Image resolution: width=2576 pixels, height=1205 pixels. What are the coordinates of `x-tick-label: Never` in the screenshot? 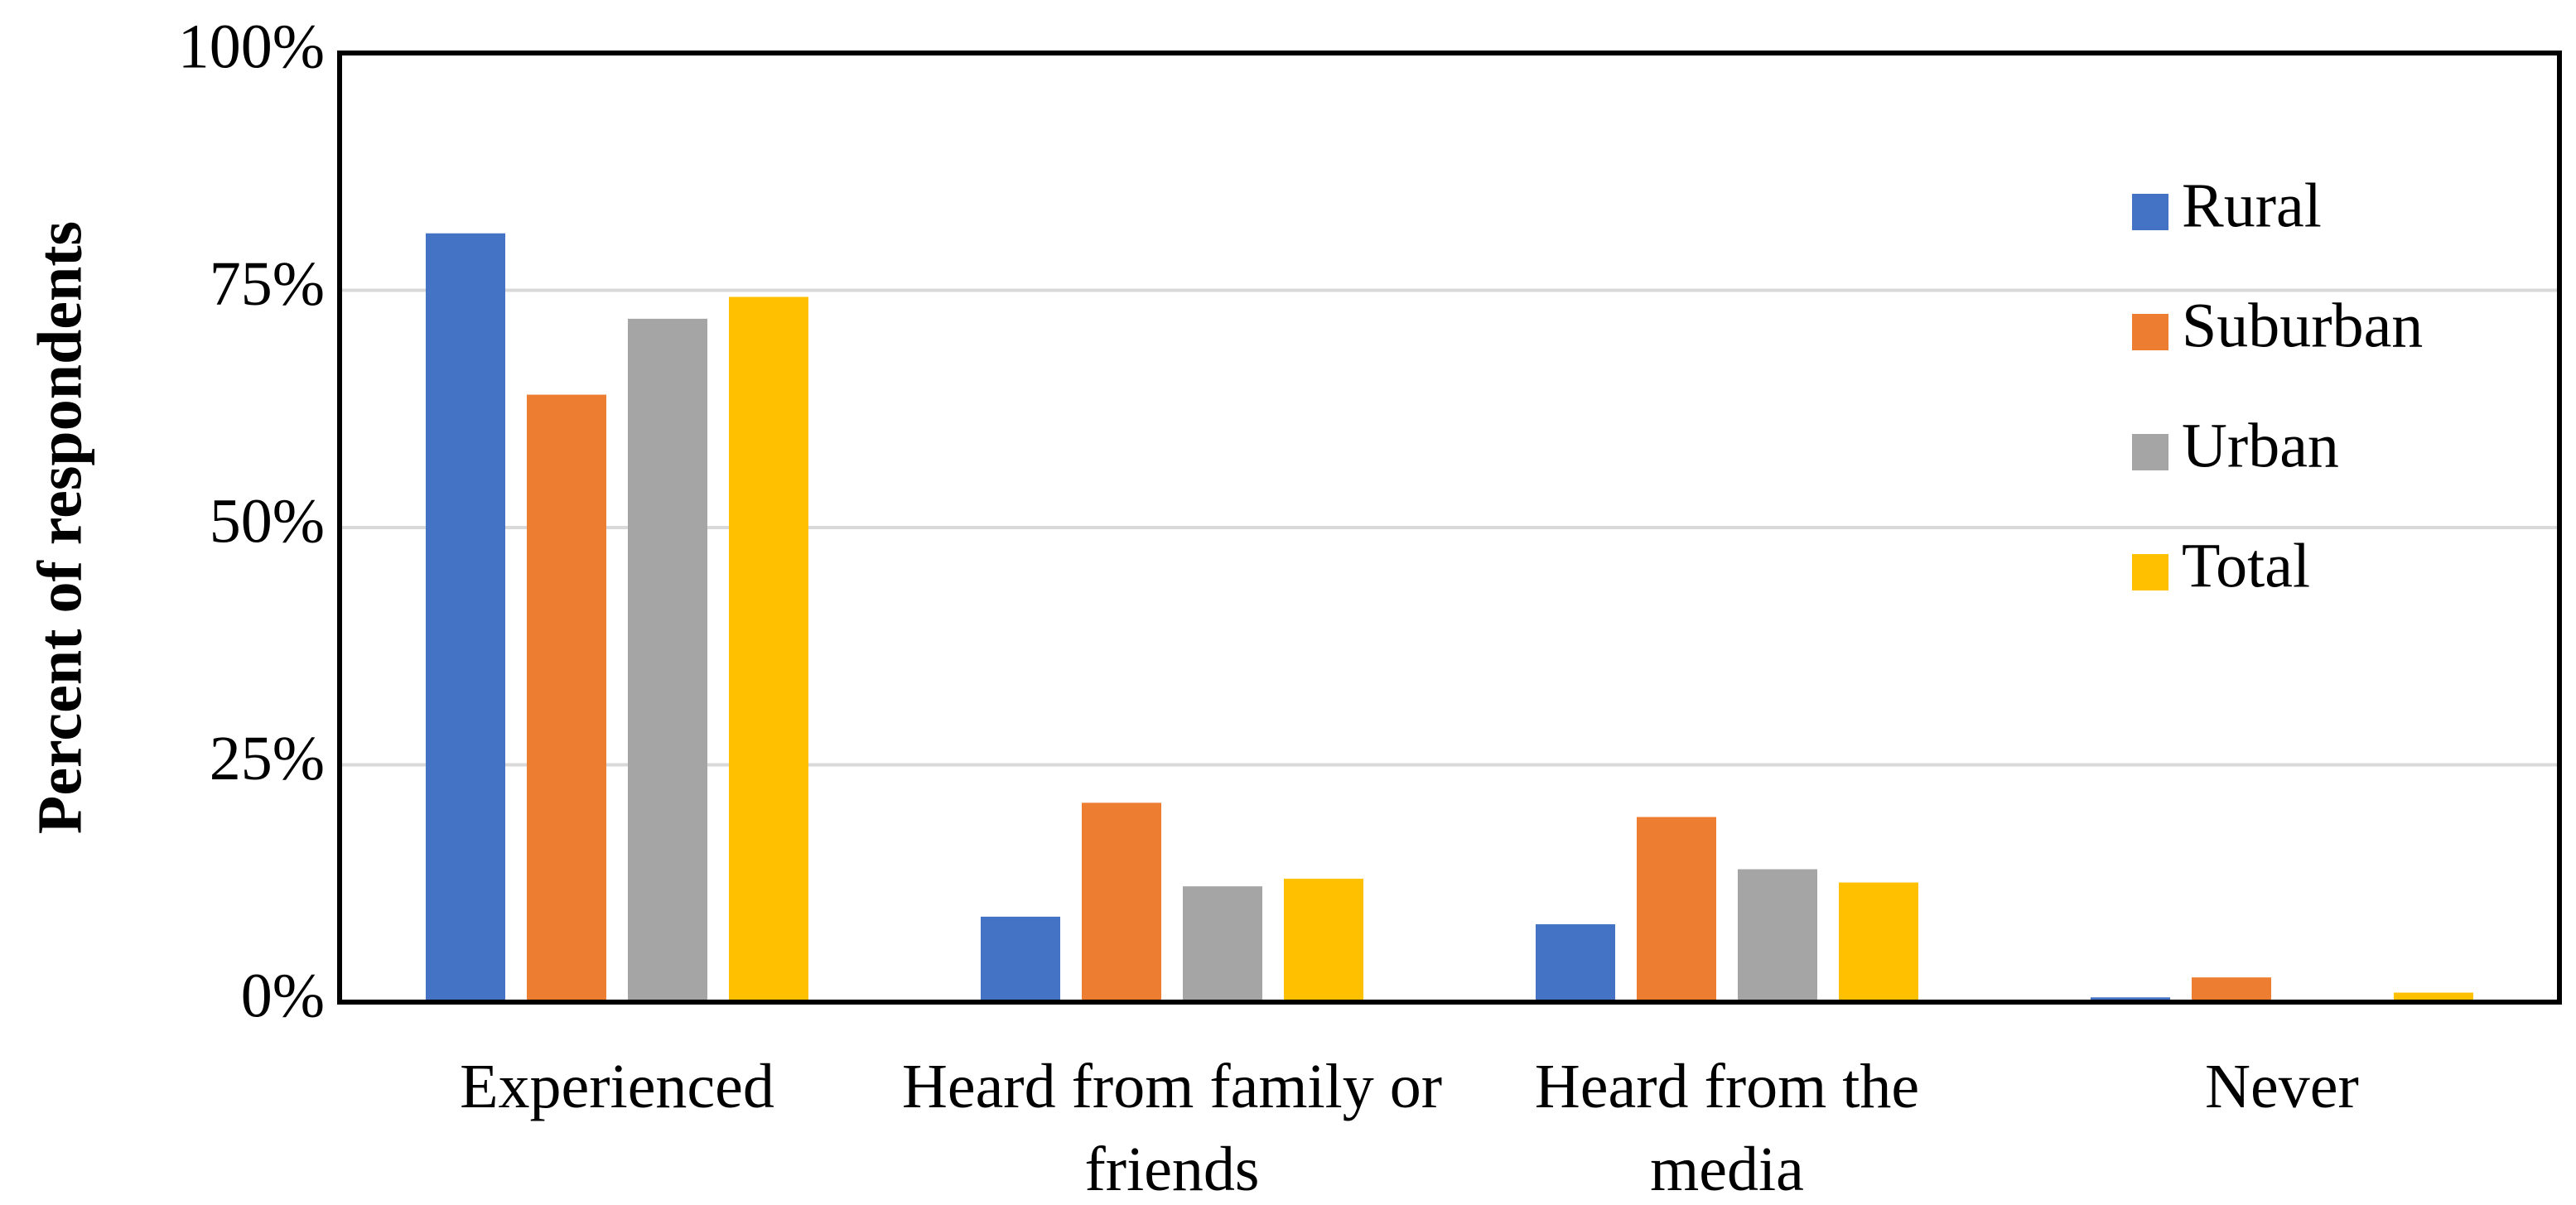 It's located at (2282, 1086).